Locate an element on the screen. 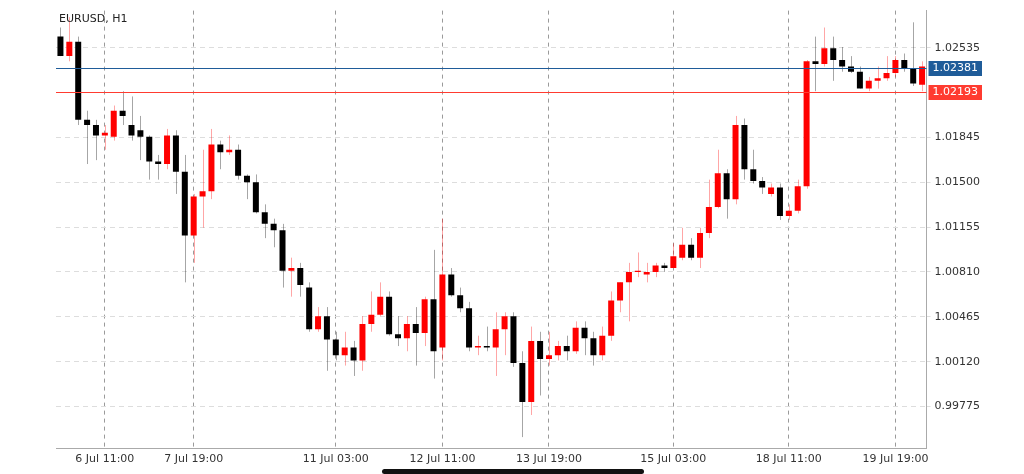 The width and height of the screenshot is (1024, 474). x-tick-label: 12 Jul 11:00 is located at coordinates (442, 459).